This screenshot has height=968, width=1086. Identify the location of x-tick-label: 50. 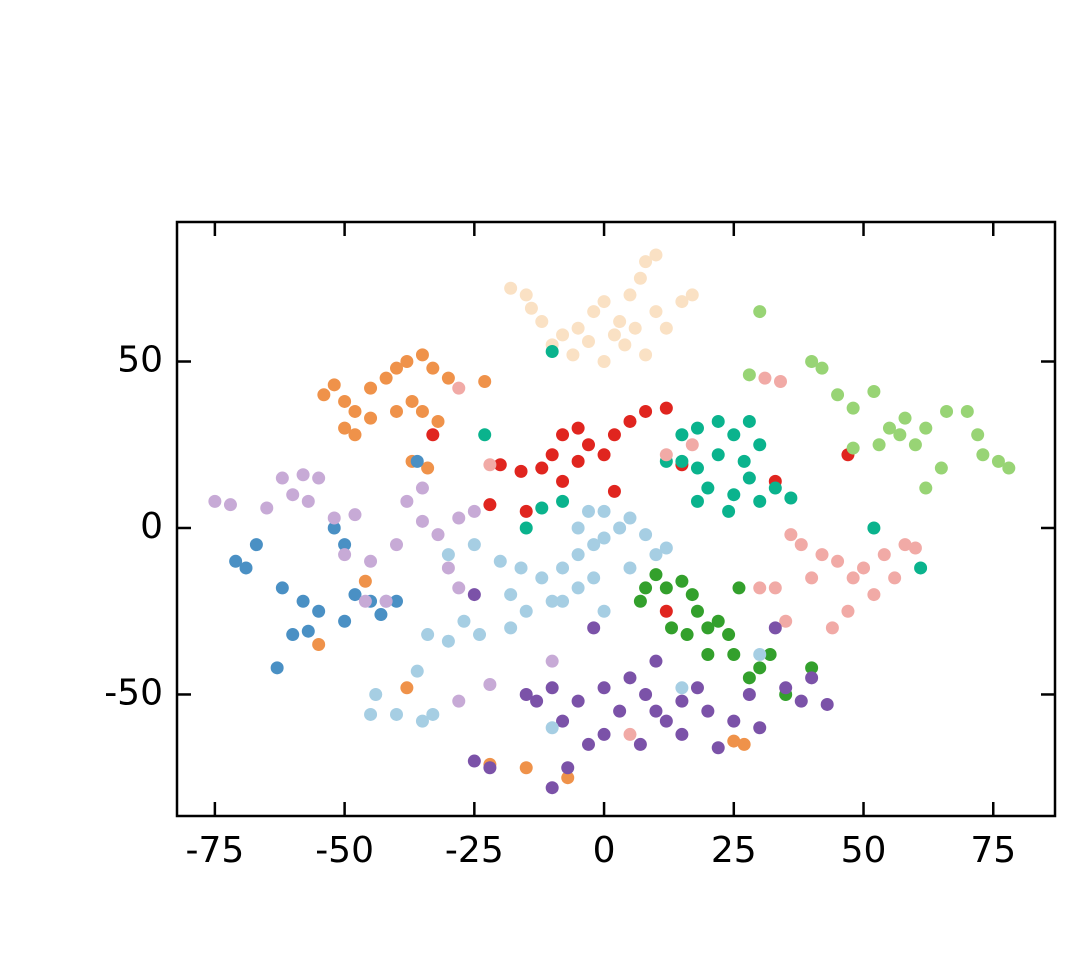
(864, 850).